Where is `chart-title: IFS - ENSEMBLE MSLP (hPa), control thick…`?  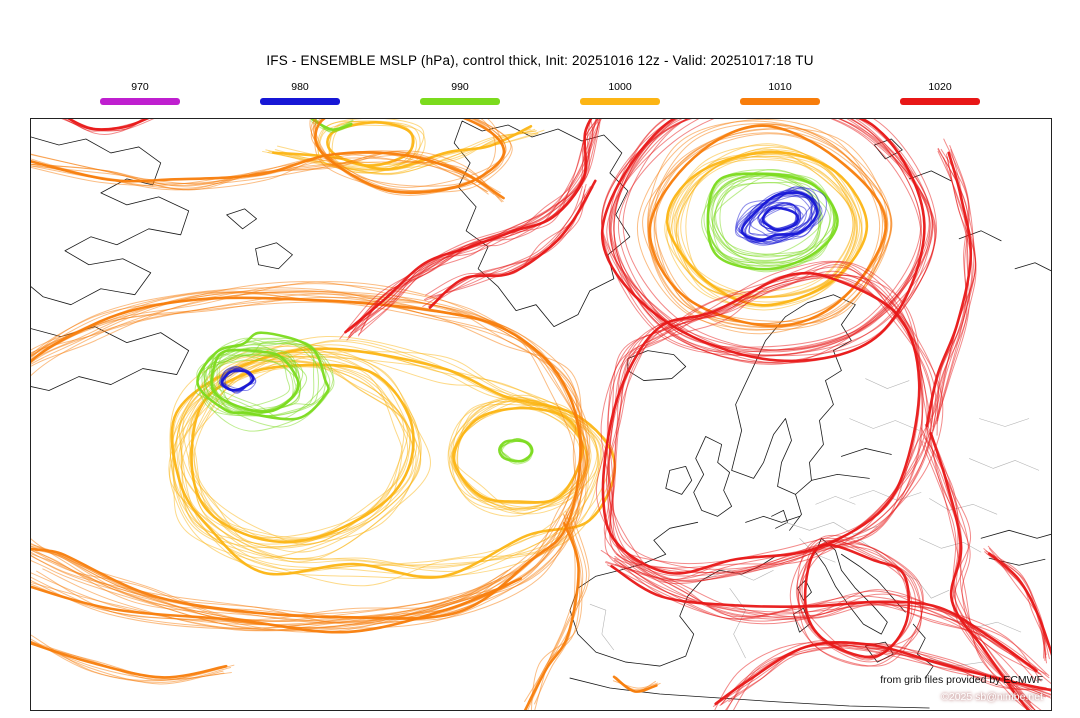
chart-title: IFS - ENSEMBLE MSLP (hPa), control thick… is located at coordinates (540, 60).